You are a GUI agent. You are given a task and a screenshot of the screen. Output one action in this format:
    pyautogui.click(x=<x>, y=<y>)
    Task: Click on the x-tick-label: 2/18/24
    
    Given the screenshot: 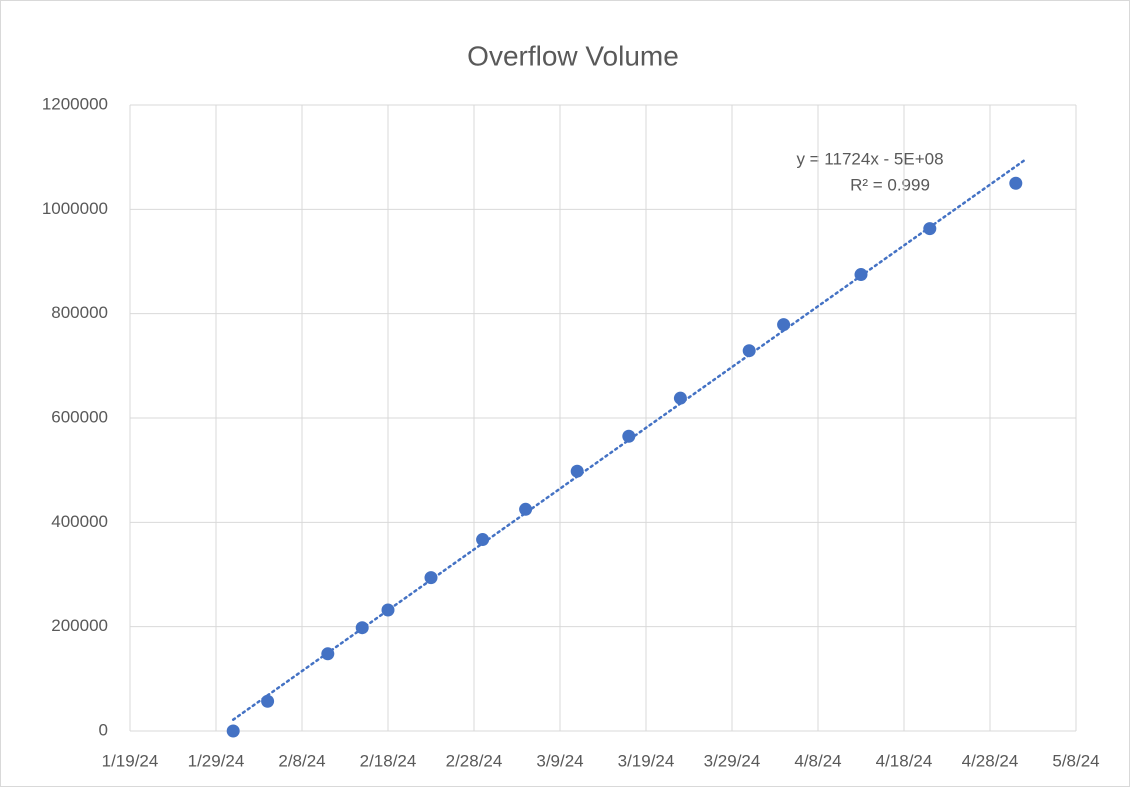 What is the action you would take?
    pyautogui.click(x=388, y=760)
    